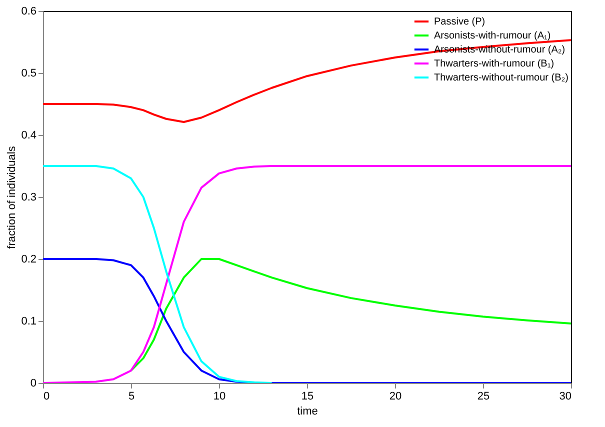 Image resolution: width=605 pixels, height=427 pixels. Describe the element at coordinates (28, 74) in the screenshot. I see `y-tick-label: 0.5` at that location.